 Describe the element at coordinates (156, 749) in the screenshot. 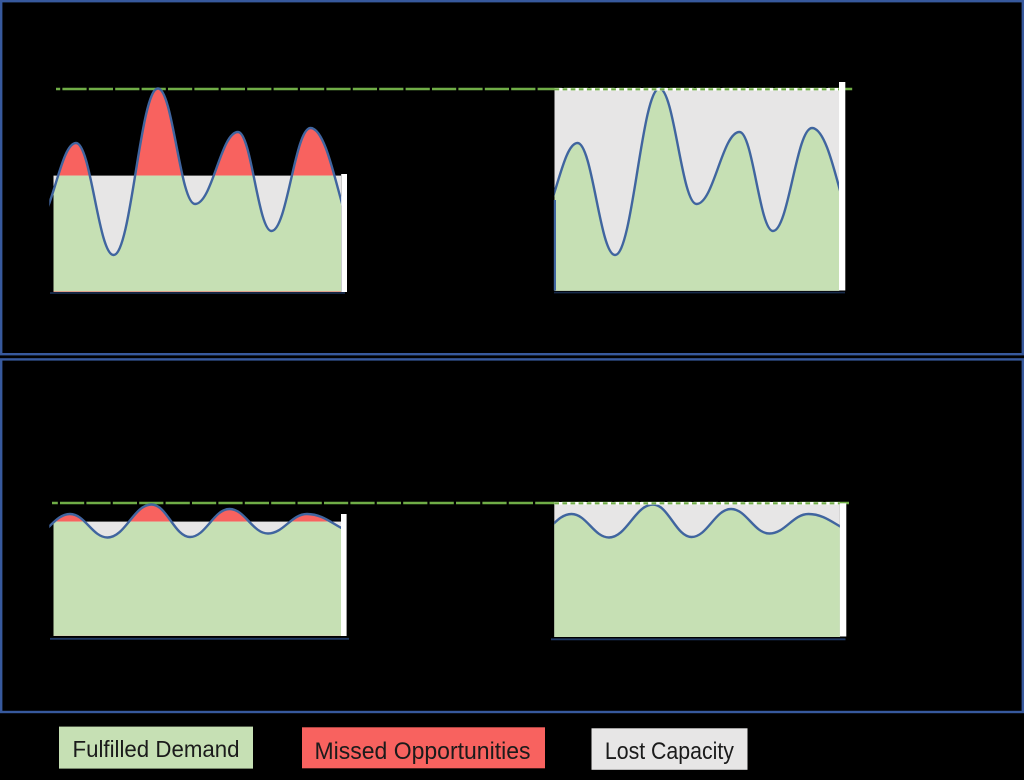

I see `svg-text: Fulfilled Demand` at that location.